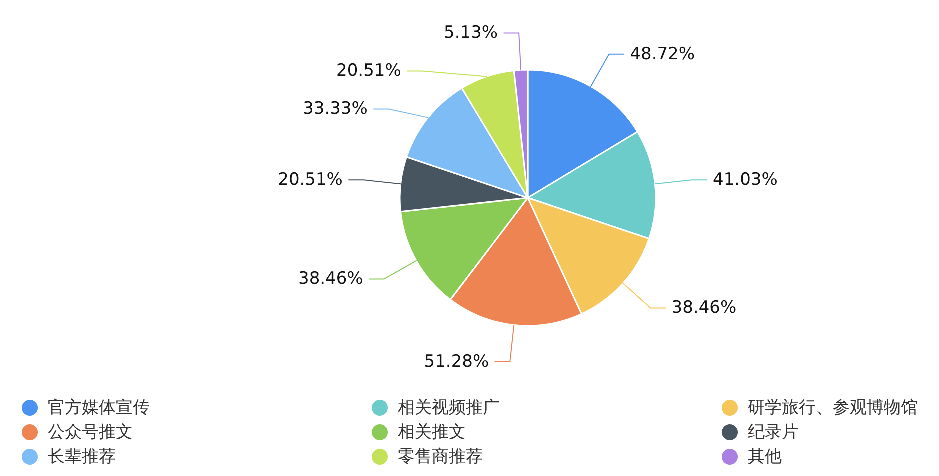  Describe the element at coordinates (432, 432) in the screenshot. I see `legend-label: 相关推文` at that location.